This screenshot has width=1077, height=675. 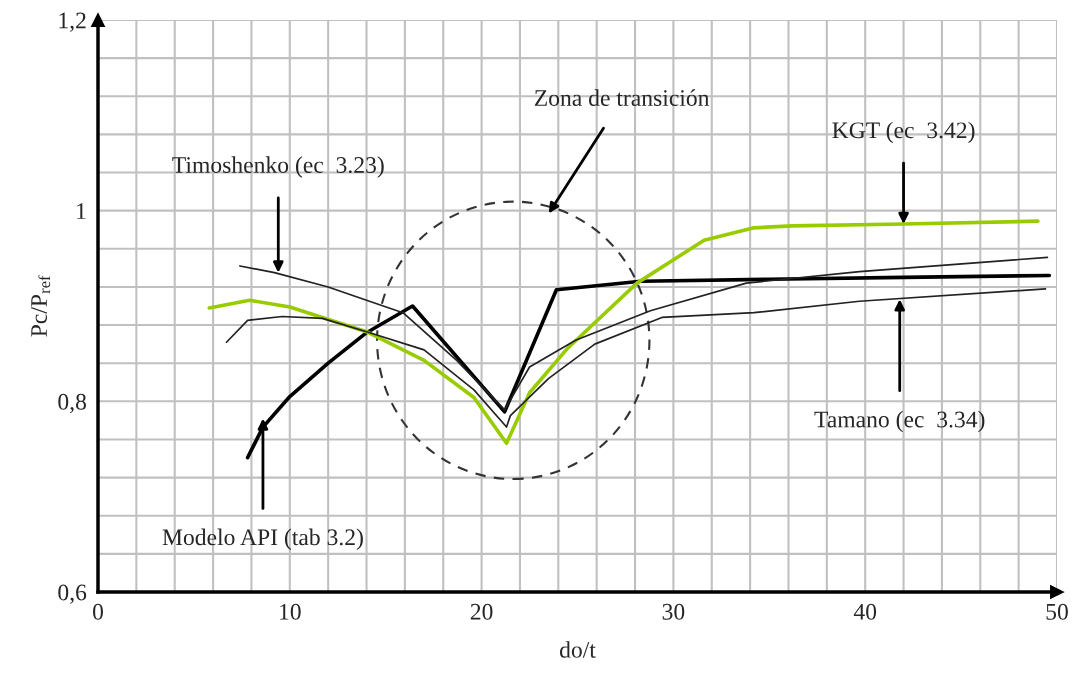 I want to click on x-tick-label: 10, so click(x=290, y=611).